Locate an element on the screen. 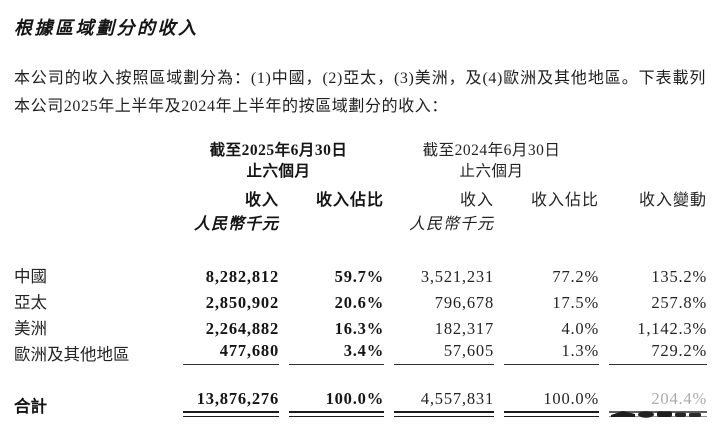 The image size is (720, 425). table-unit-row: 人民幣千元 人民幣千元 is located at coordinates (360, 222).